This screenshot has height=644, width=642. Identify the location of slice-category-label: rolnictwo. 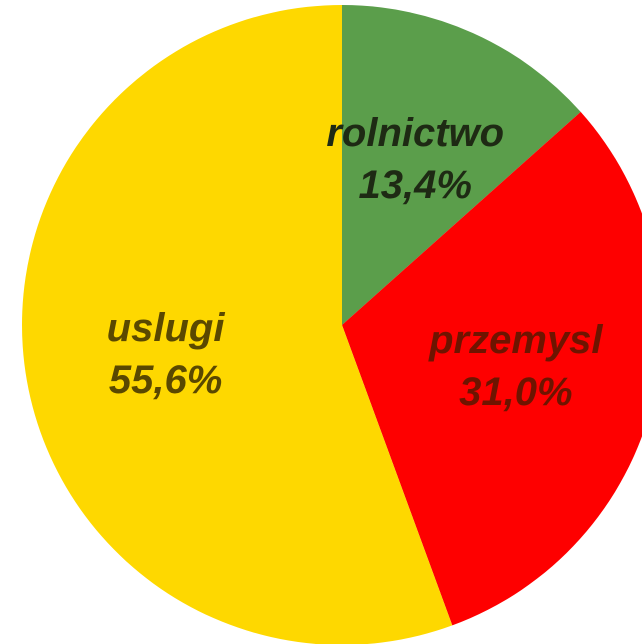
(415, 133).